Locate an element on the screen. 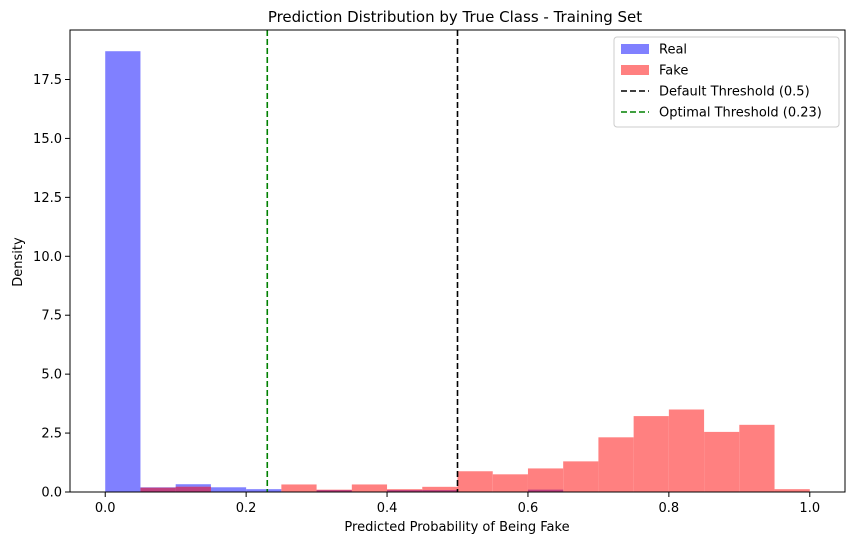  x-tick-label: 0.0 is located at coordinates (105, 508).